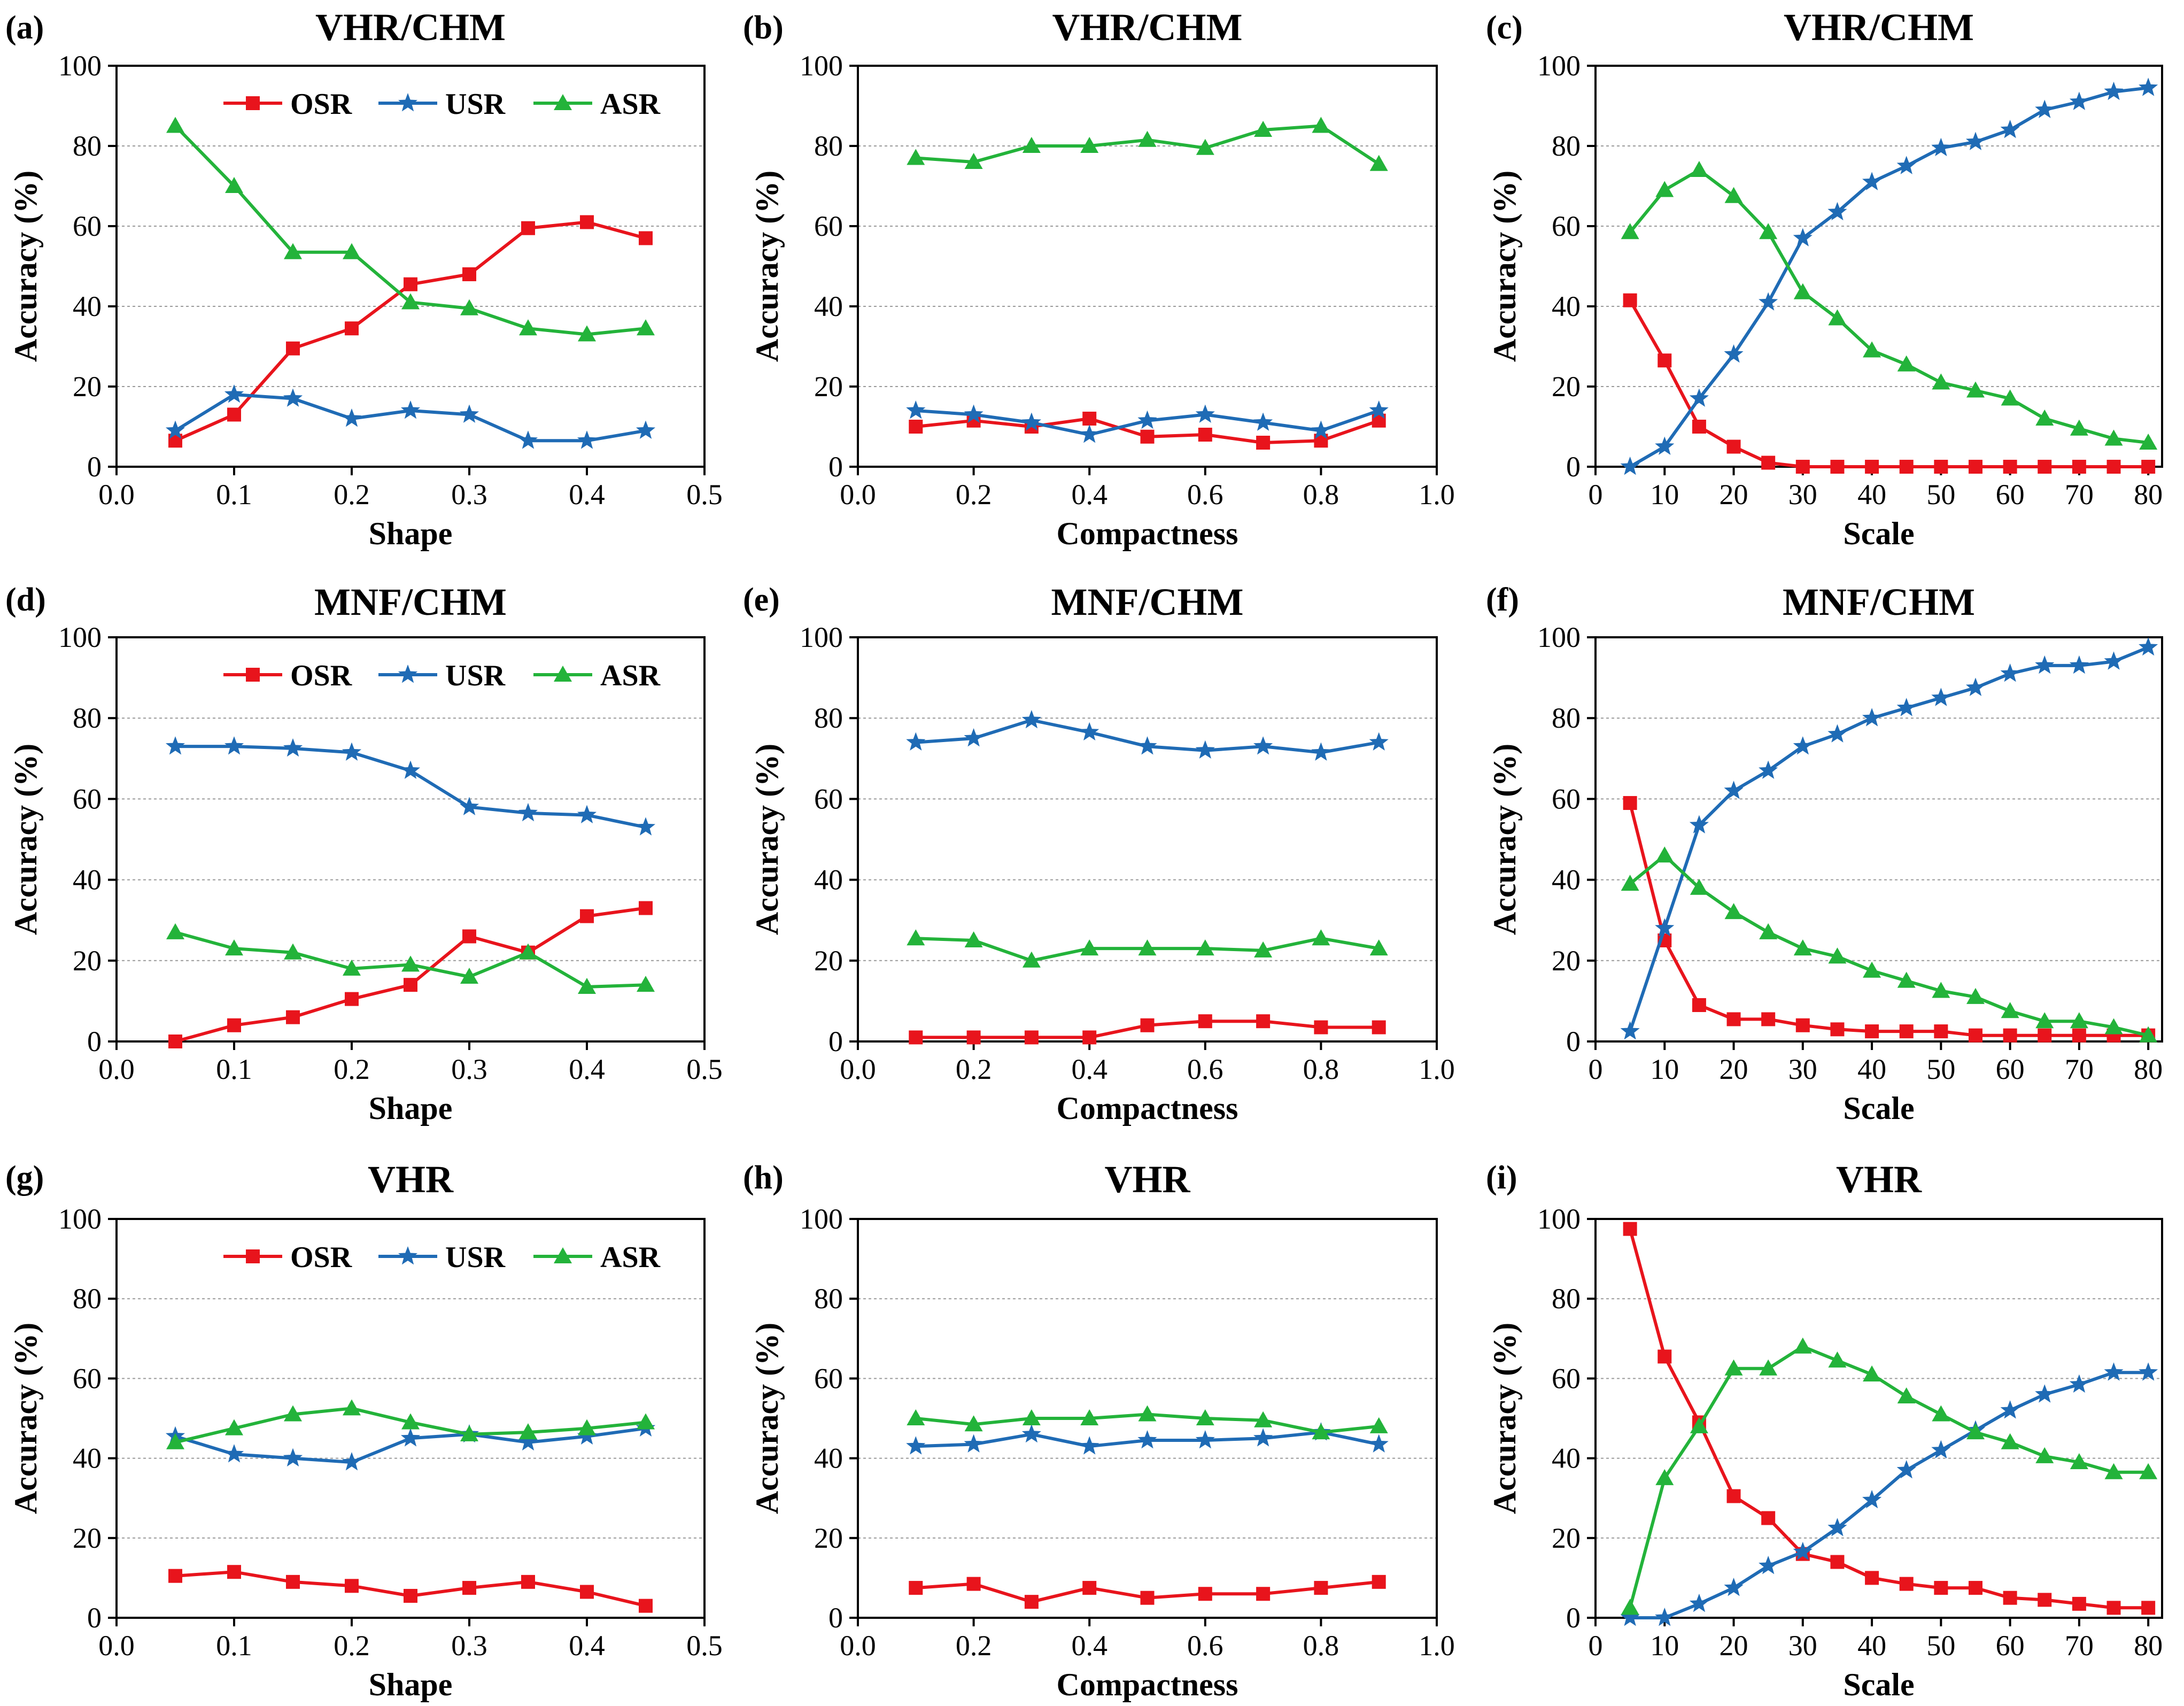 The image size is (2184, 1706). What do you see at coordinates (87, 718) in the screenshot?
I see `y-tick-label: 80` at bounding box center [87, 718].